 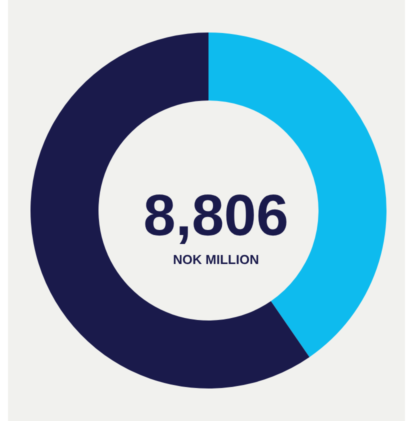 What do you see at coordinates (216, 215) in the screenshot?
I see `text: 8,806` at bounding box center [216, 215].